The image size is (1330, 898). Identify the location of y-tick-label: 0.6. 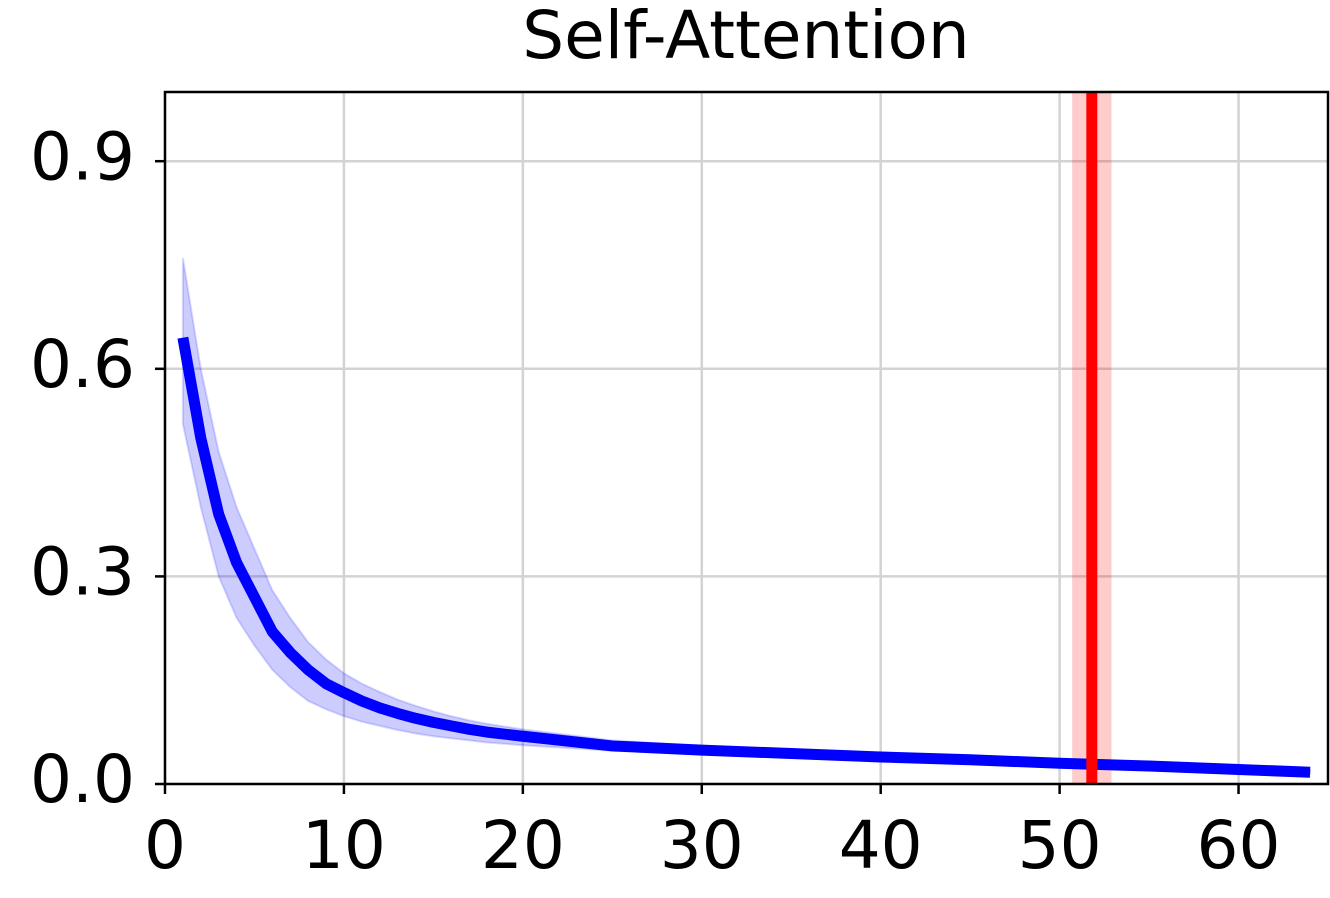
(82, 364).